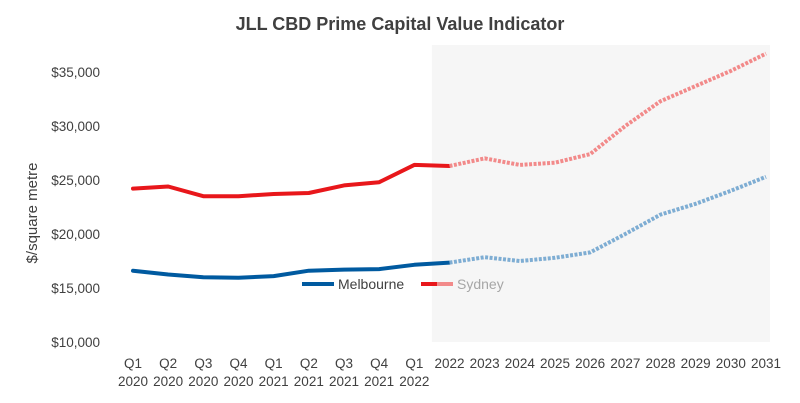  What do you see at coordinates (32, 213) in the screenshot?
I see `y-axis-label: $/square metre` at bounding box center [32, 213].